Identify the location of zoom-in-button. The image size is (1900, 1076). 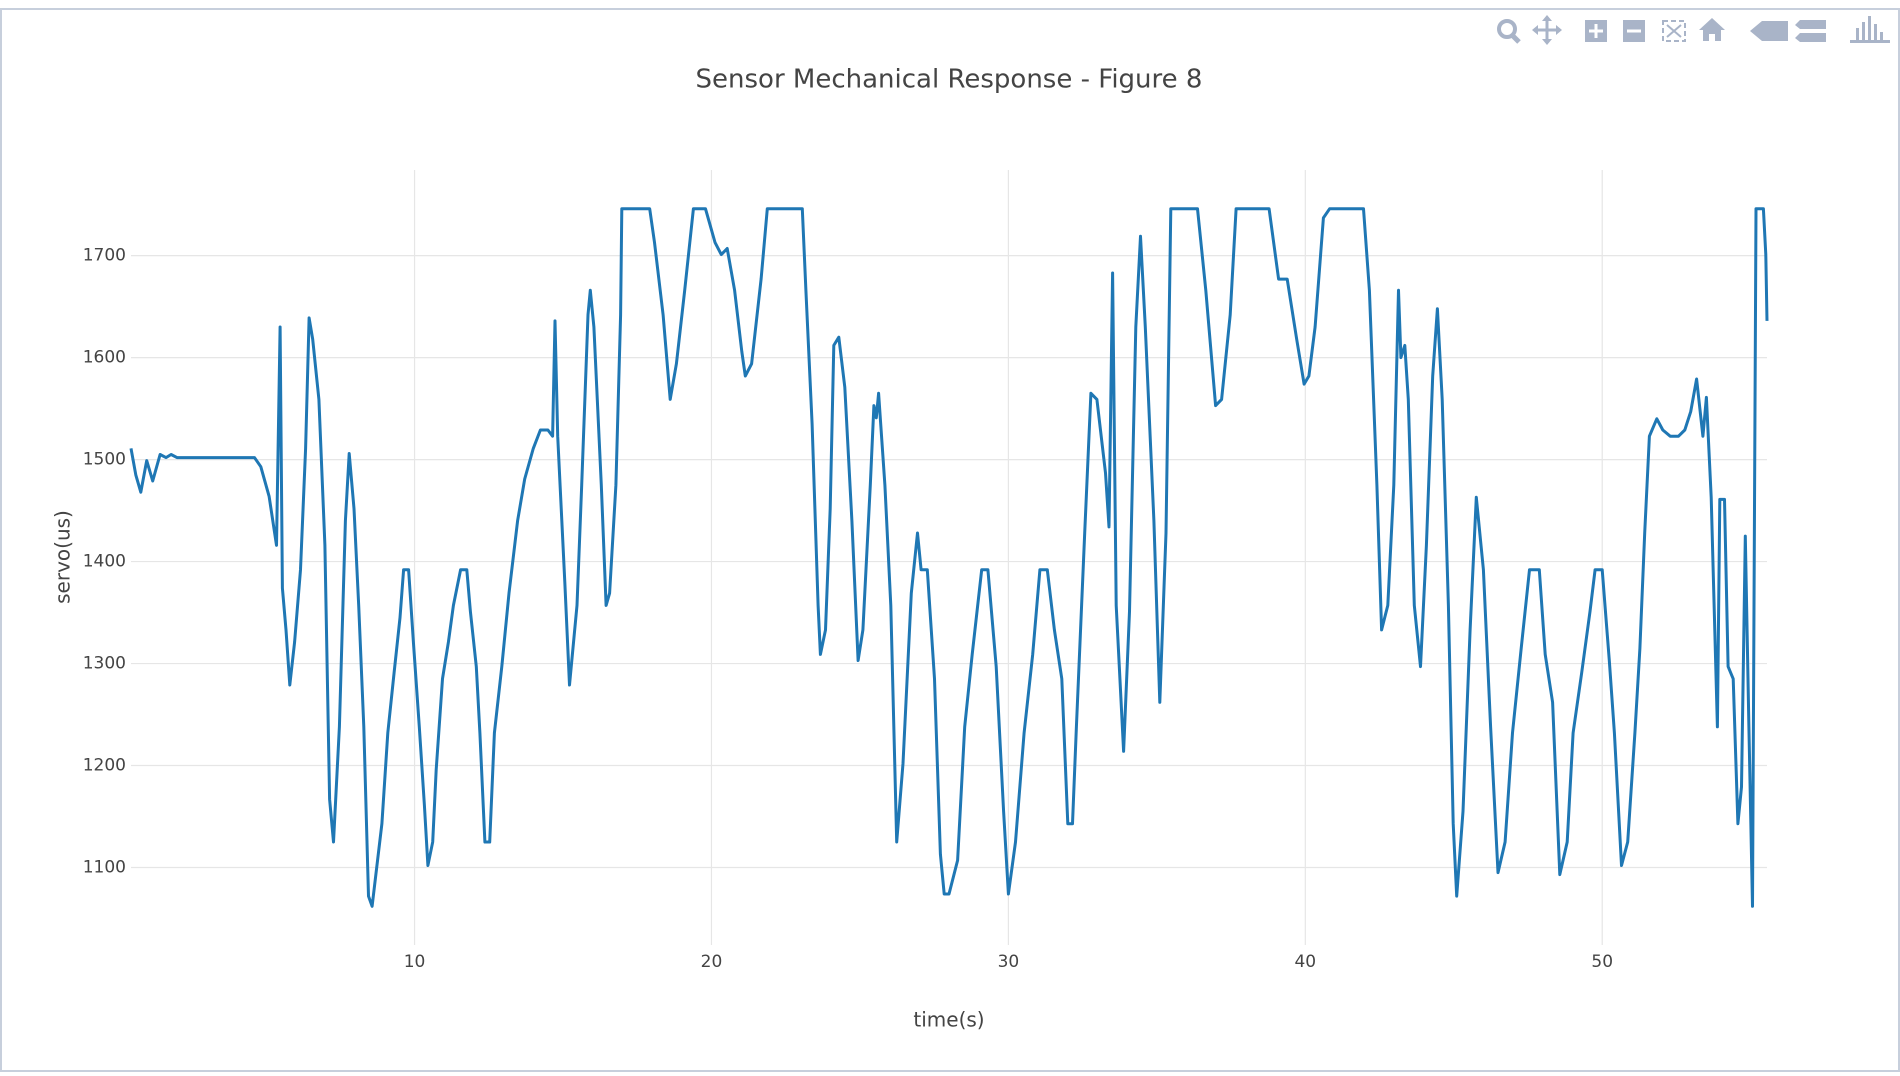
(1596, 31).